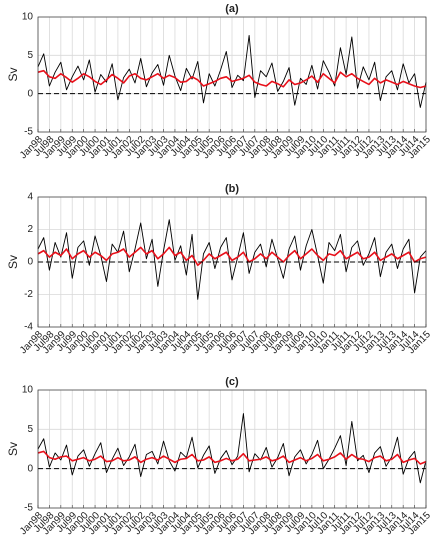 The height and width of the screenshot is (550, 436). I want to click on chart-title: (a), so click(232, 9).